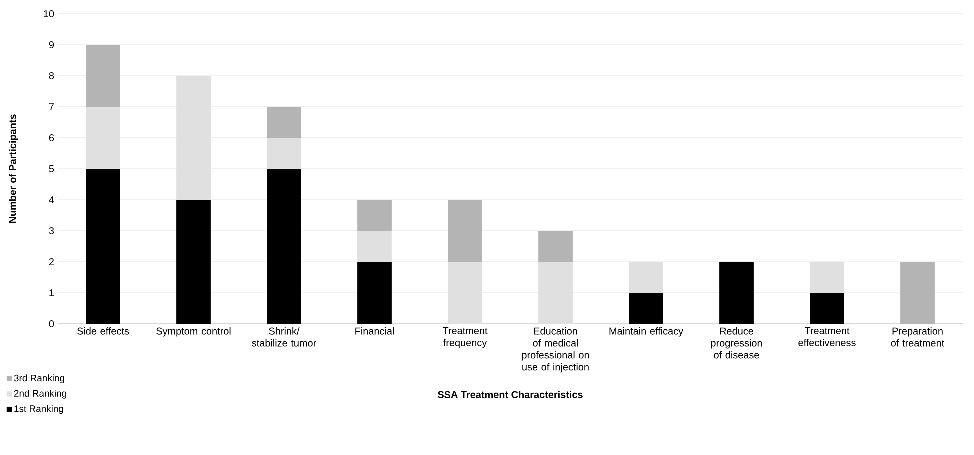  Describe the element at coordinates (51, 107) in the screenshot. I see `y-tick-label: 7` at that location.